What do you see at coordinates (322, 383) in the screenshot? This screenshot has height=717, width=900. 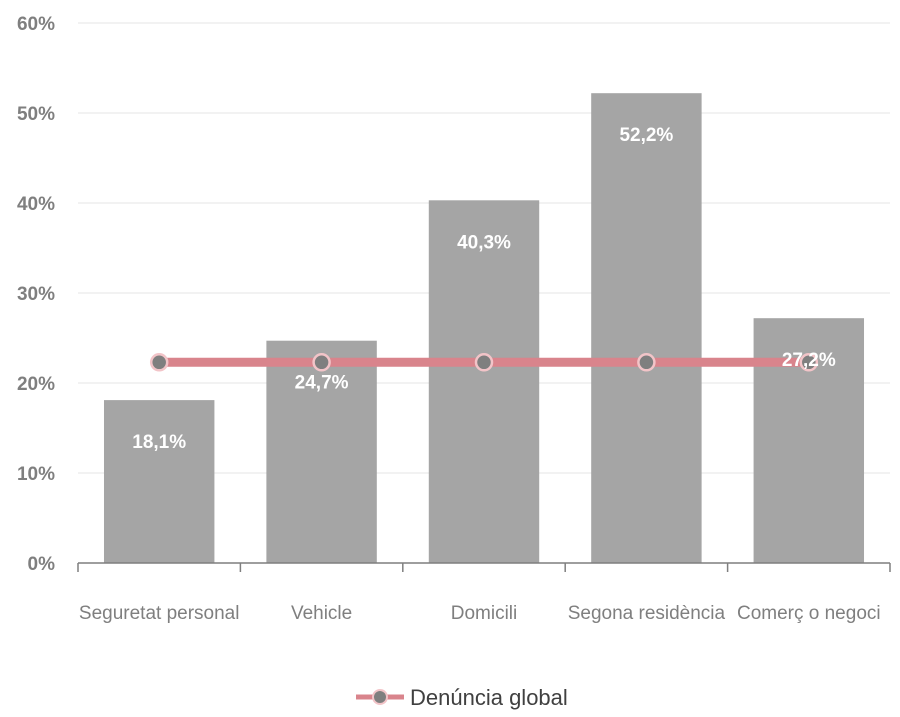 I see `data-label: 24,7%` at bounding box center [322, 383].